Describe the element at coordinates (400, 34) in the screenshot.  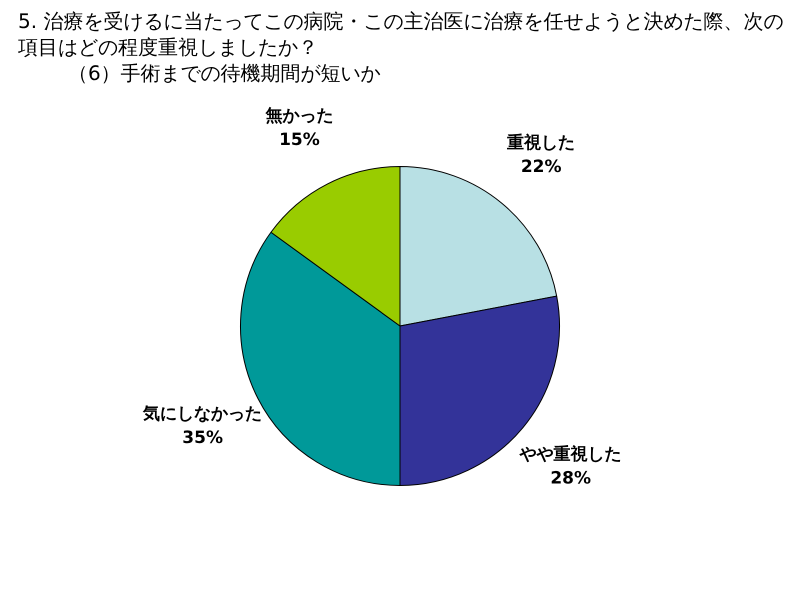
I see `chart-title: 5. 治療を受けるに当たってこの病院・この主治医に治療を任せようと決めた際、次の項目はどの程度重視しましたか？` at that location.